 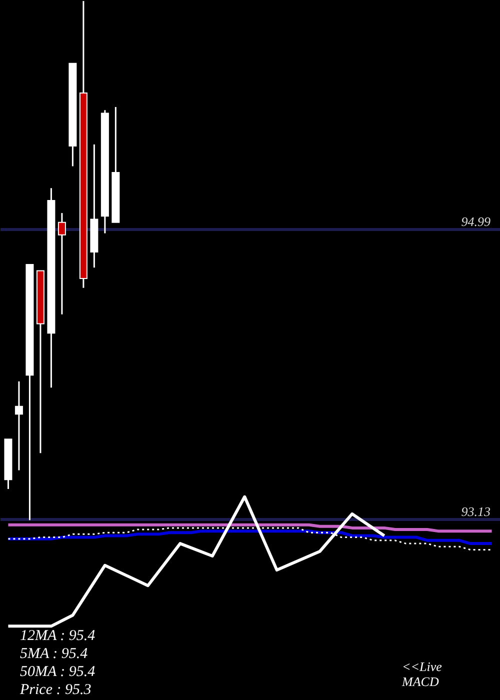 What do you see at coordinates (476, 222) in the screenshot?
I see `y-tick-label: 94.99` at bounding box center [476, 222].